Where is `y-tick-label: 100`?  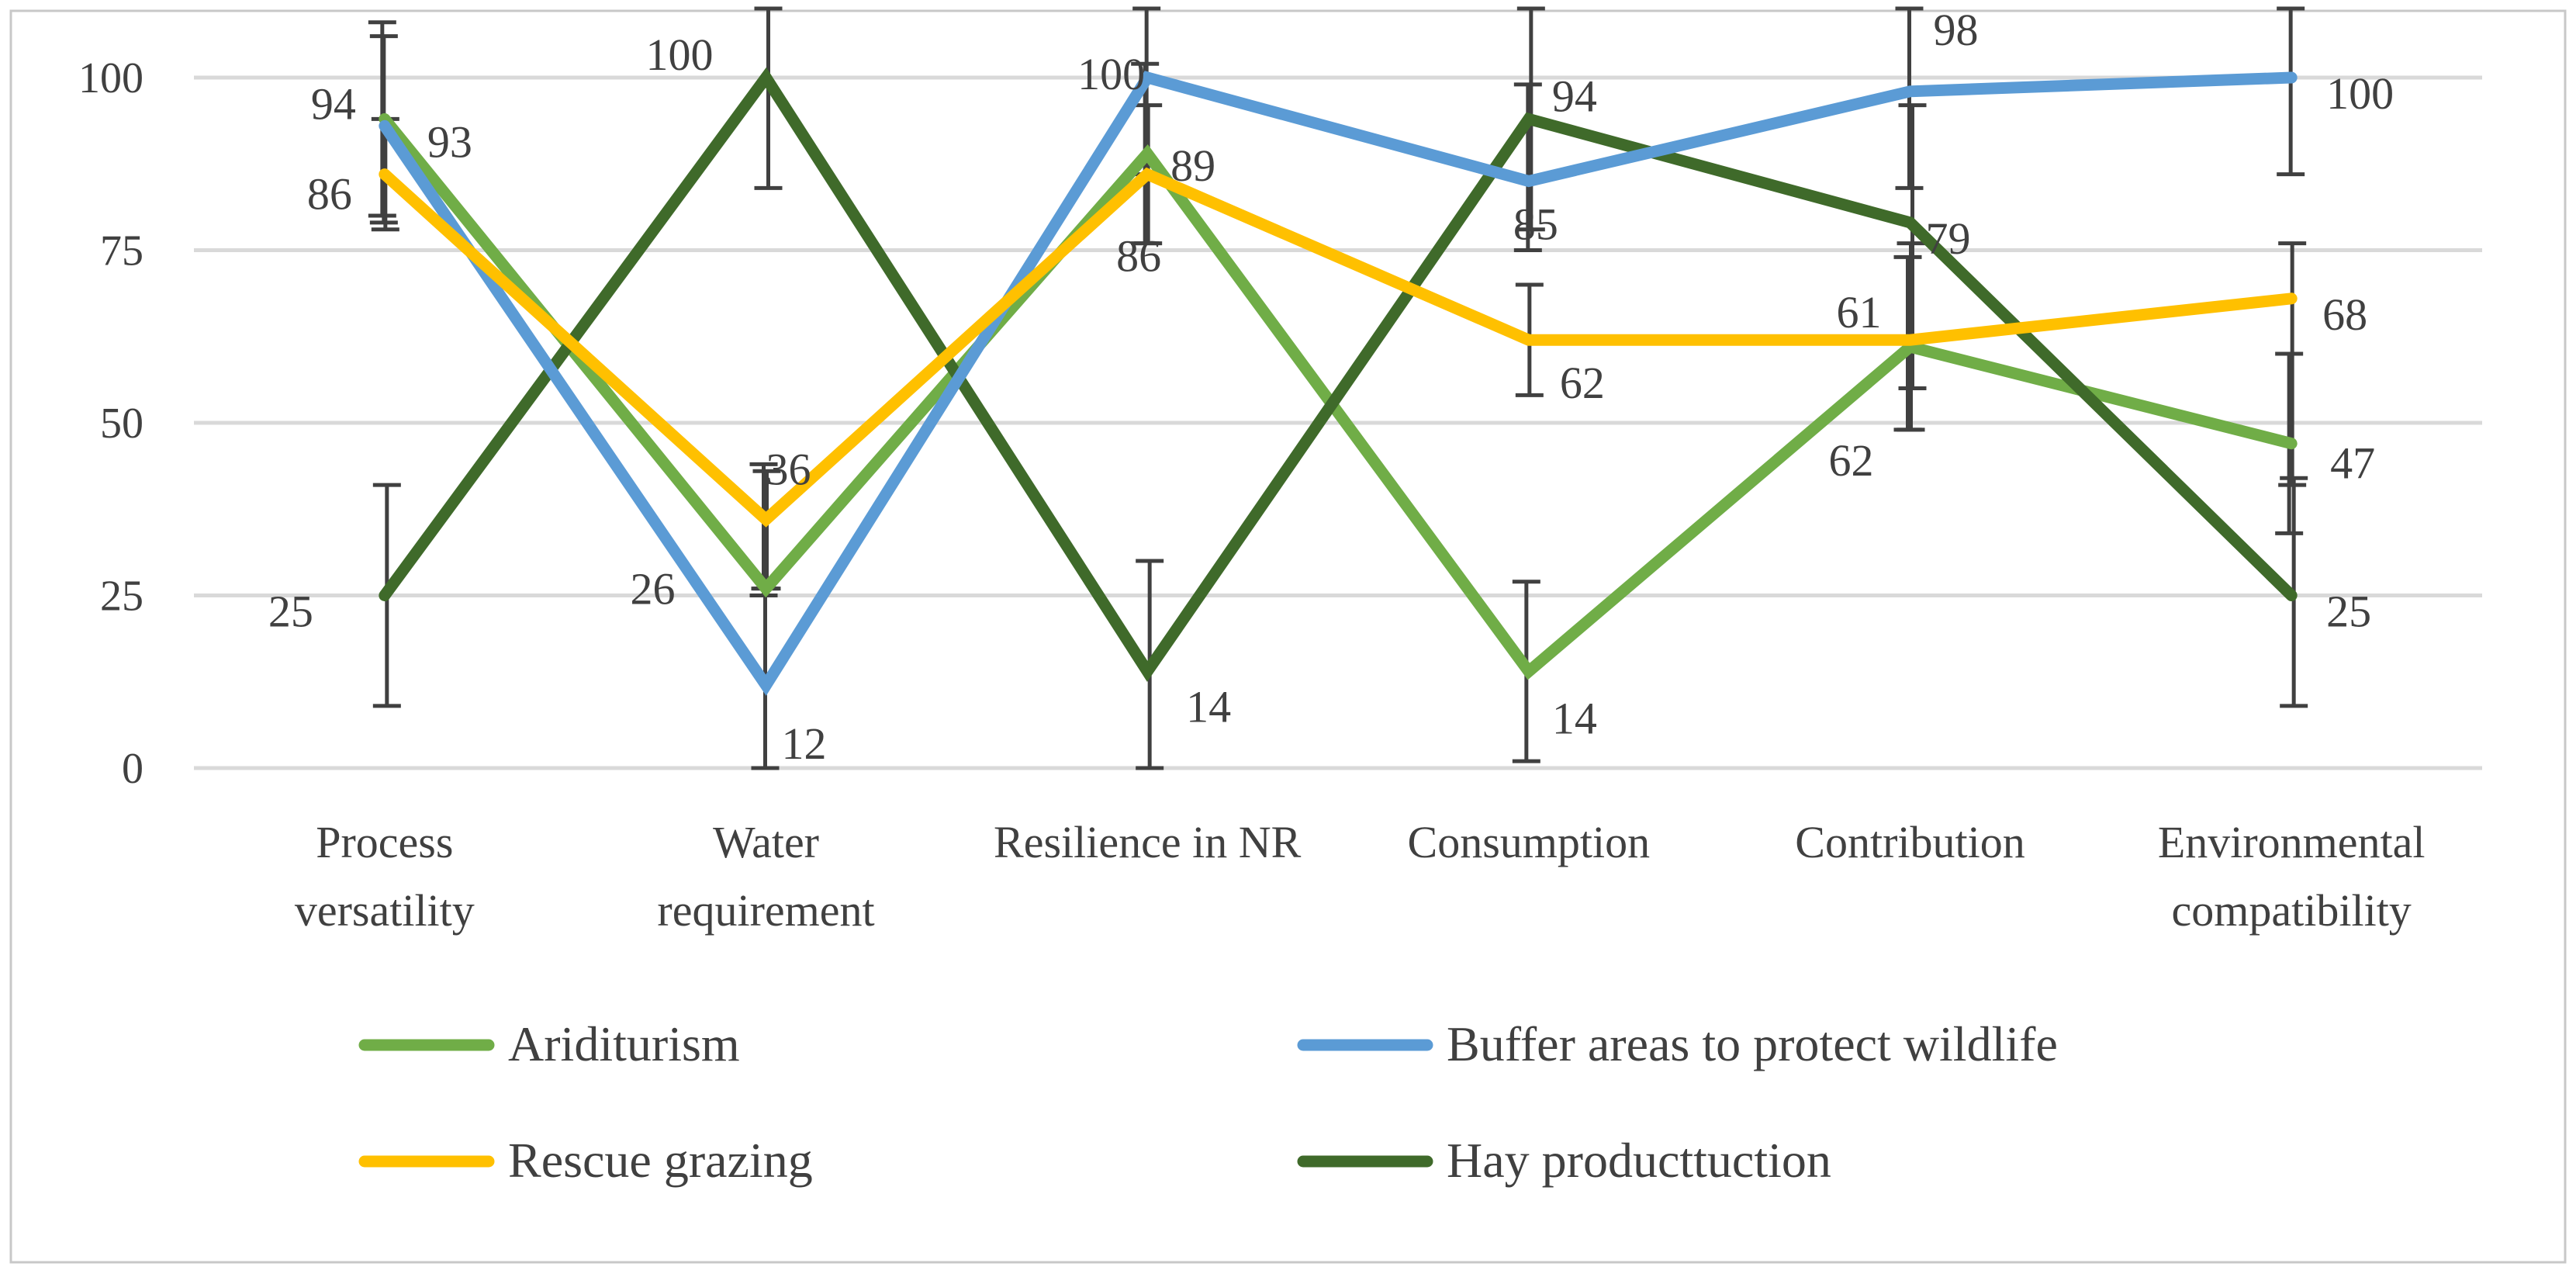 y-tick-label: 100 is located at coordinates (110, 78).